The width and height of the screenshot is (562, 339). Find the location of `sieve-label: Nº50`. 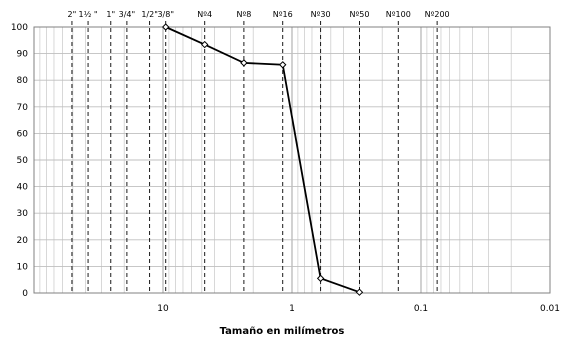

sieve-label: Nº50 is located at coordinates (359, 14).